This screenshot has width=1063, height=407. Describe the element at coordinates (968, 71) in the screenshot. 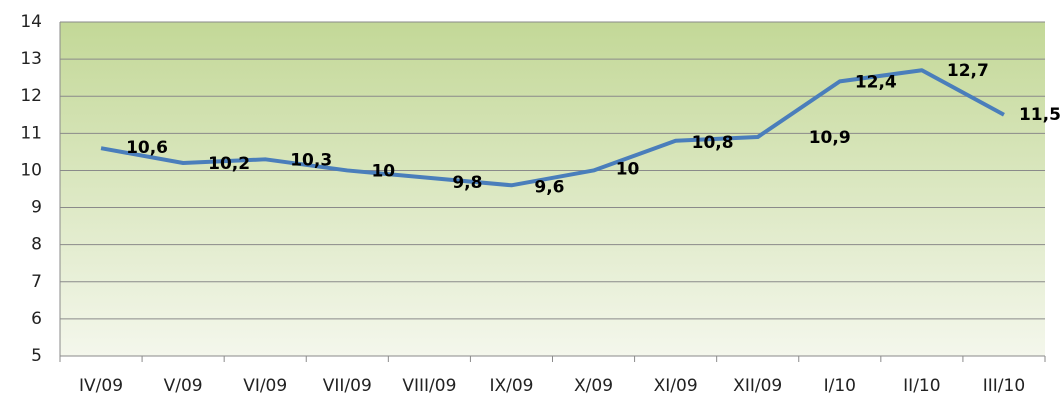

I see `data-label: 12,7` at that location.